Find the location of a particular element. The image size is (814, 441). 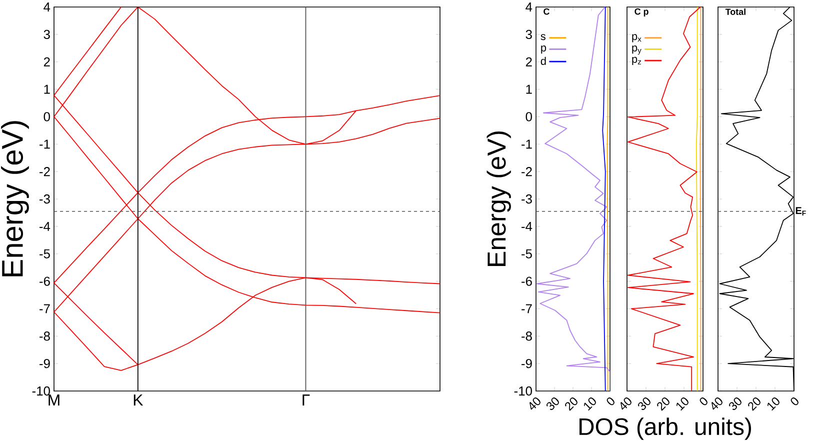

x-tick-label: K is located at coordinates (139, 400).